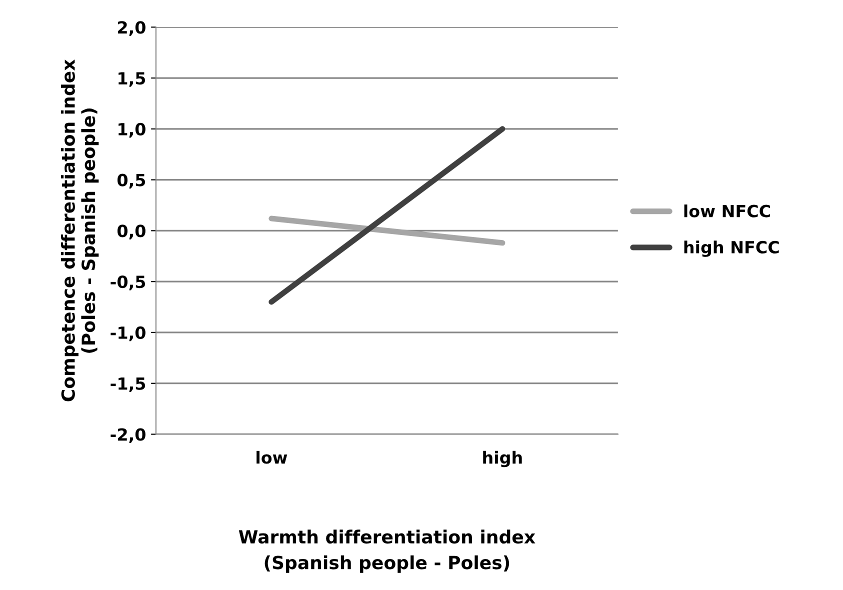 This screenshot has height=590, width=843. Describe the element at coordinates (128, 283) in the screenshot. I see `y-tick-label: -0,5` at that location.